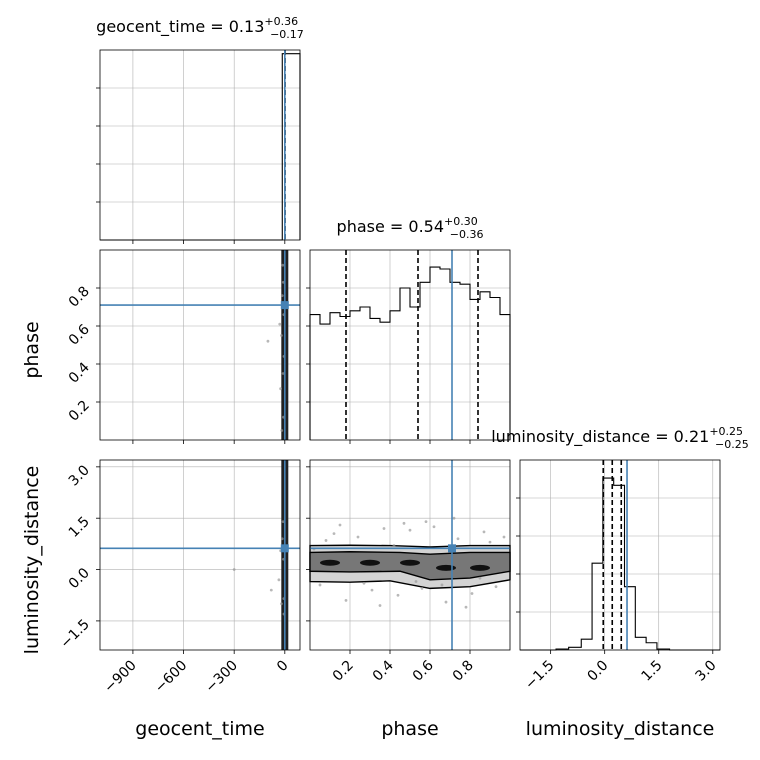  I want to click on xtick-label: 3.0, so click(706, 671).